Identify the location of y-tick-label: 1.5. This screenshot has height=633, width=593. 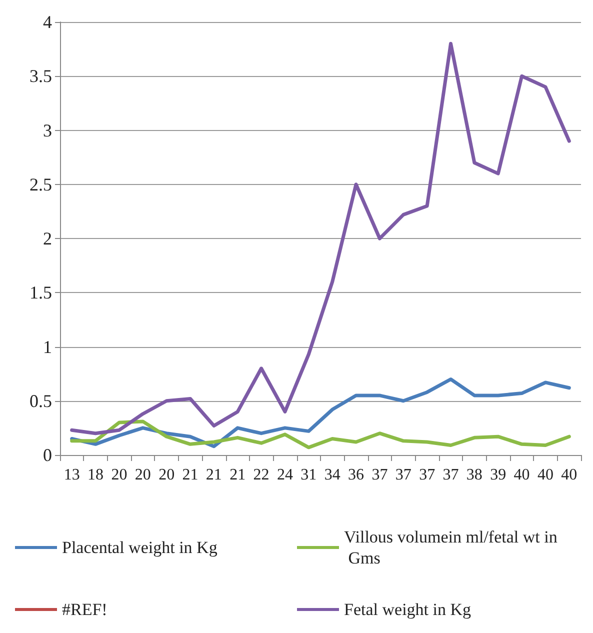
(41, 292).